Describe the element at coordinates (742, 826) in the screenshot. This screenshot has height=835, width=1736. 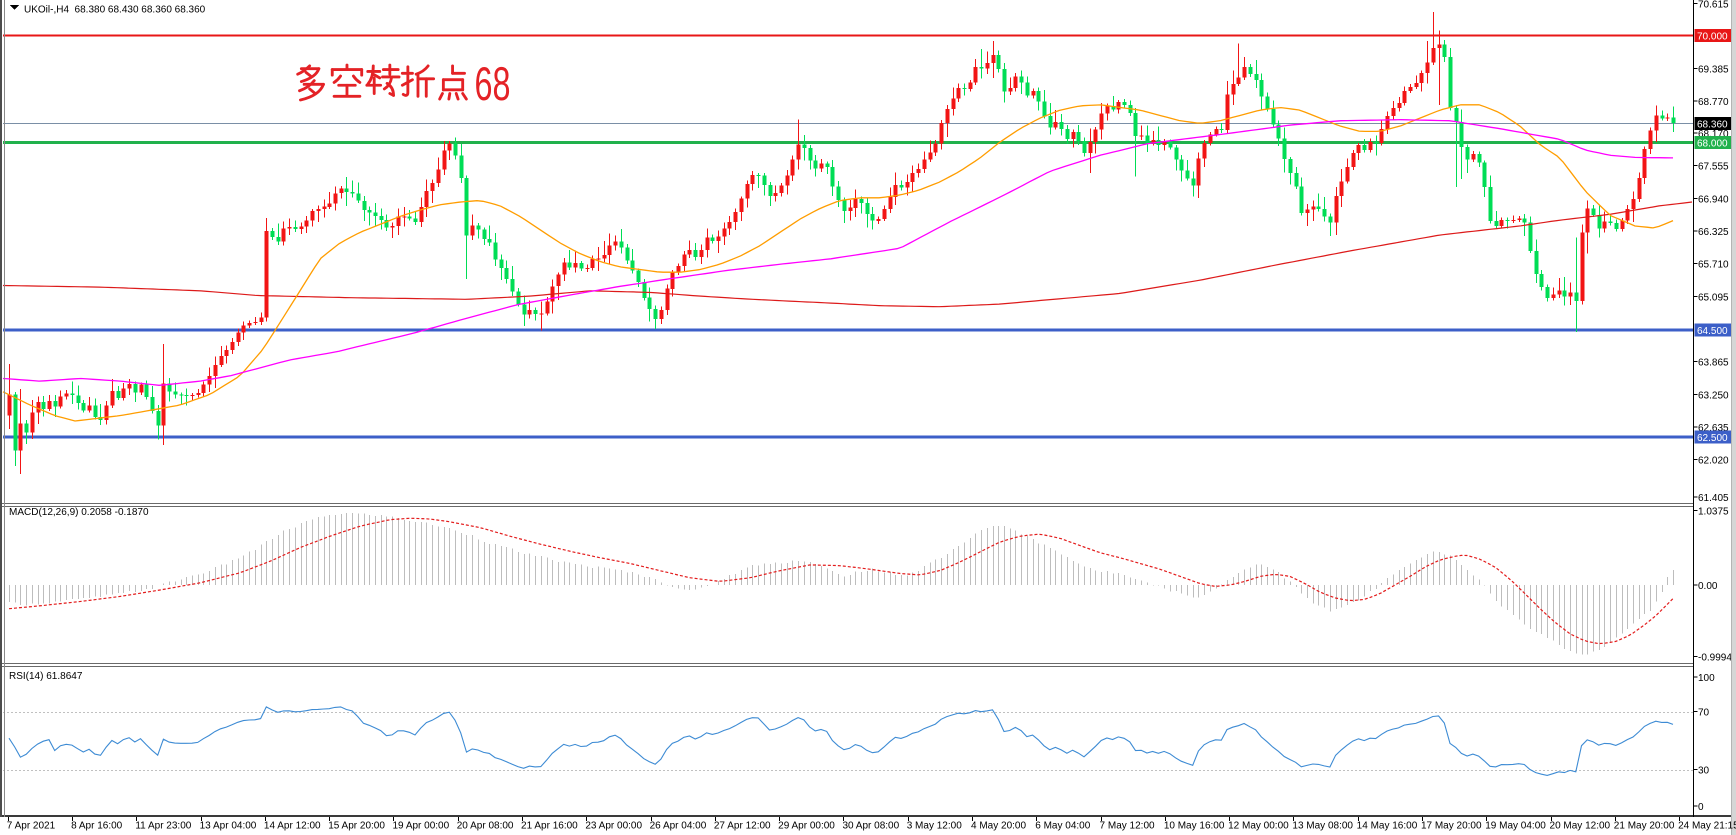
I see `svg-text: 27 Apr 12:00` at that location.